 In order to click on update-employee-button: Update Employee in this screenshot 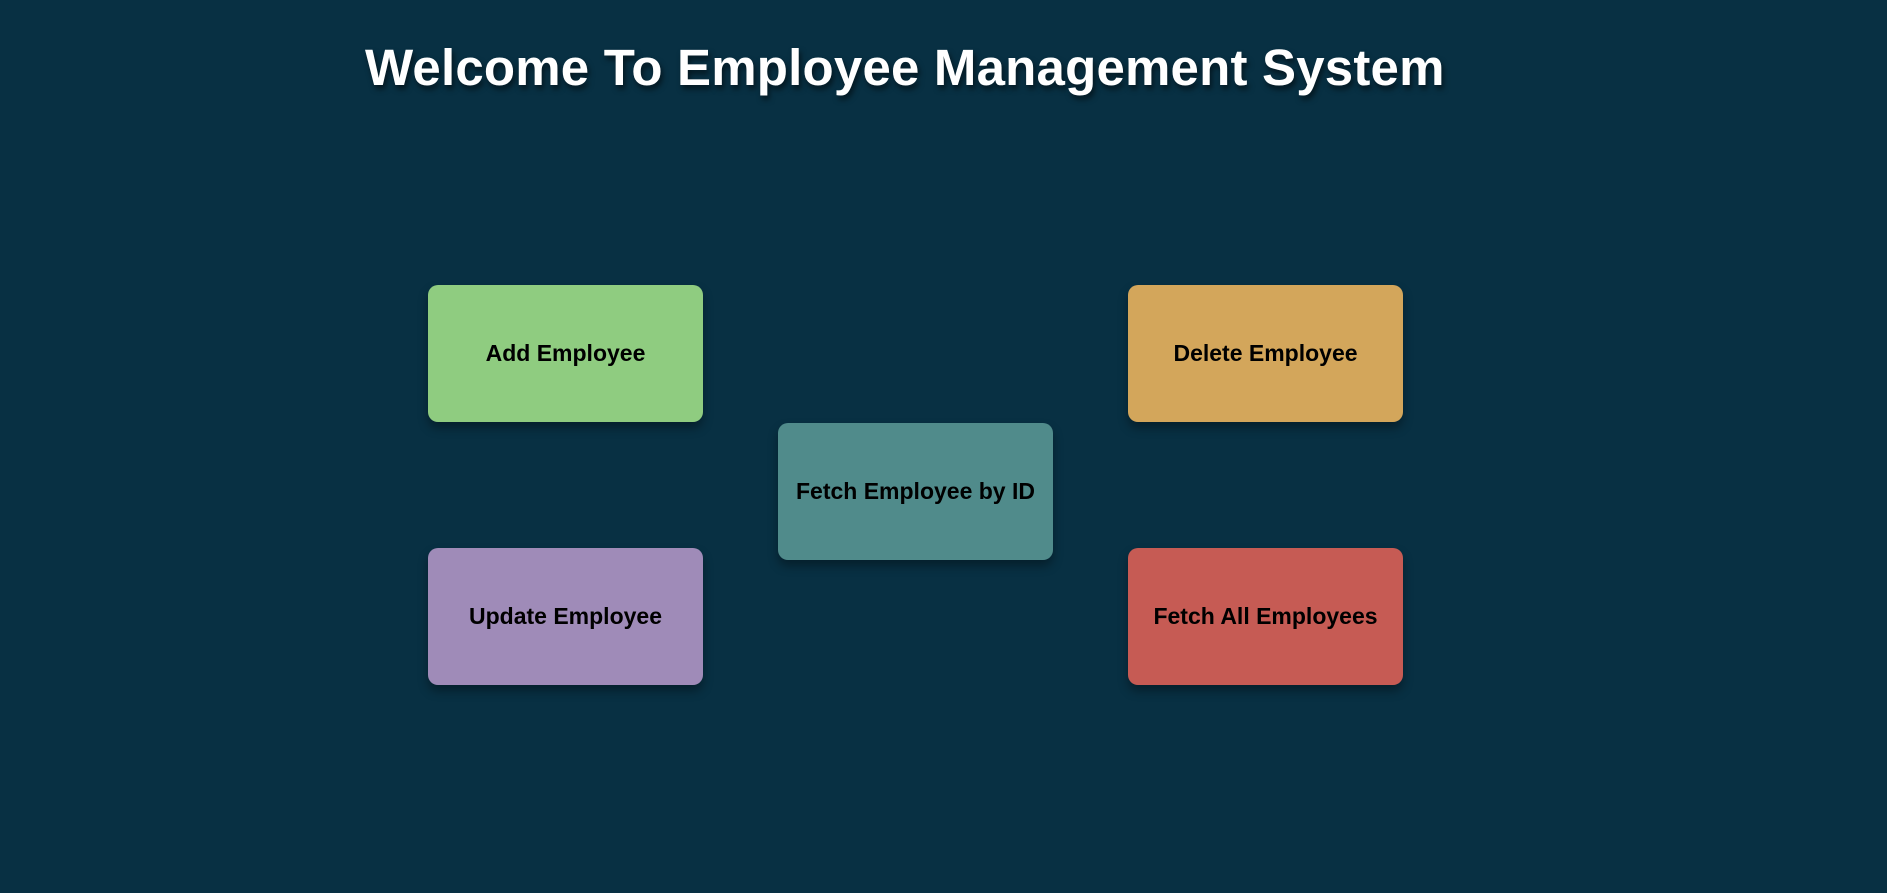, I will do `click(565, 616)`.